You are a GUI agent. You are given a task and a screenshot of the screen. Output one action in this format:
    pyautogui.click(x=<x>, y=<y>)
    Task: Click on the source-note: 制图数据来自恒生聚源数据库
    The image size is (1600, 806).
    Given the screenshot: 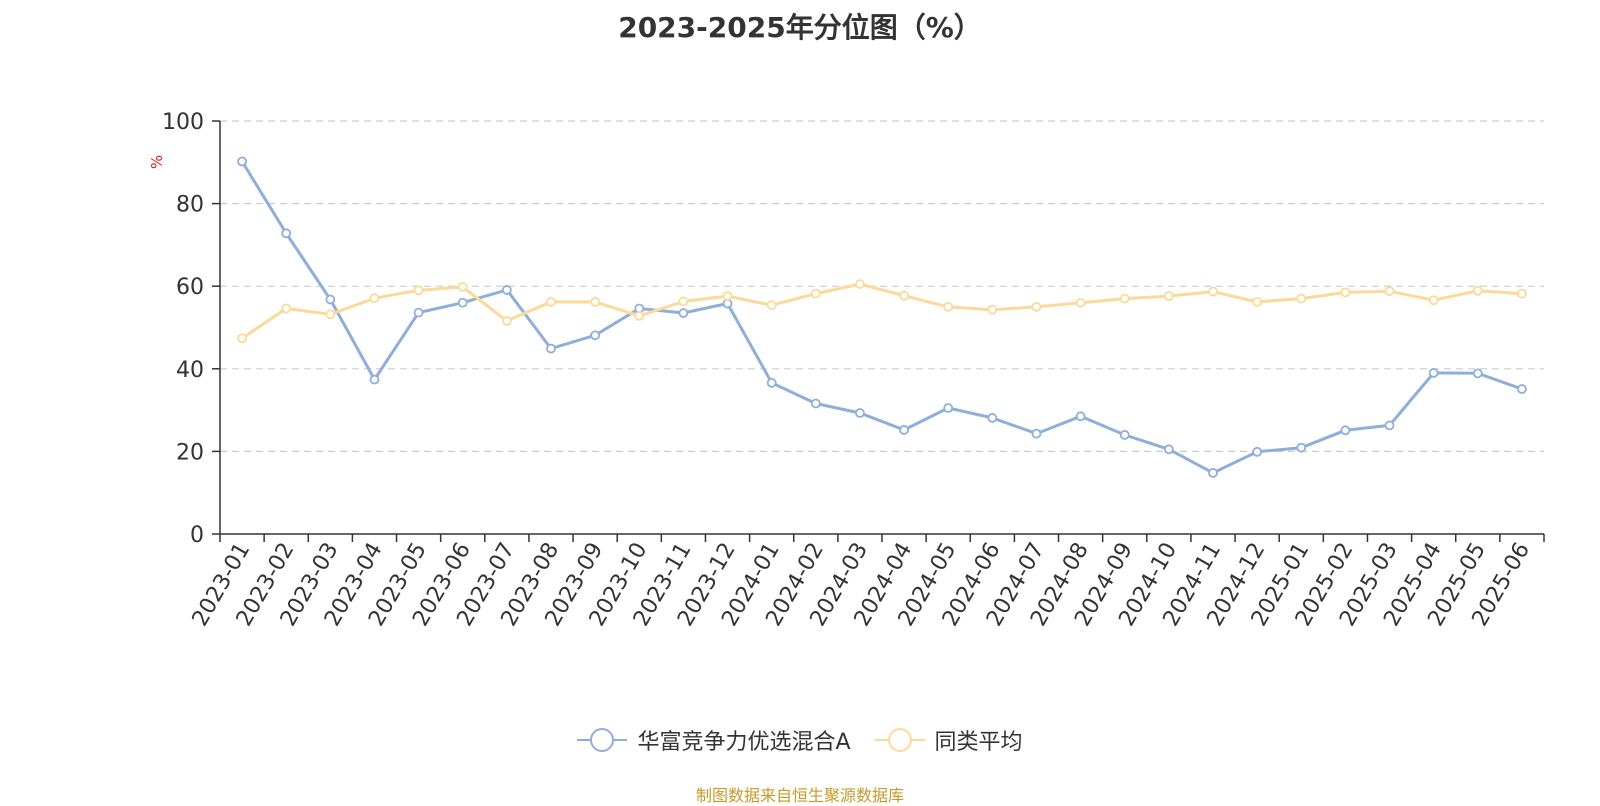 What is the action you would take?
    pyautogui.click(x=799, y=795)
    